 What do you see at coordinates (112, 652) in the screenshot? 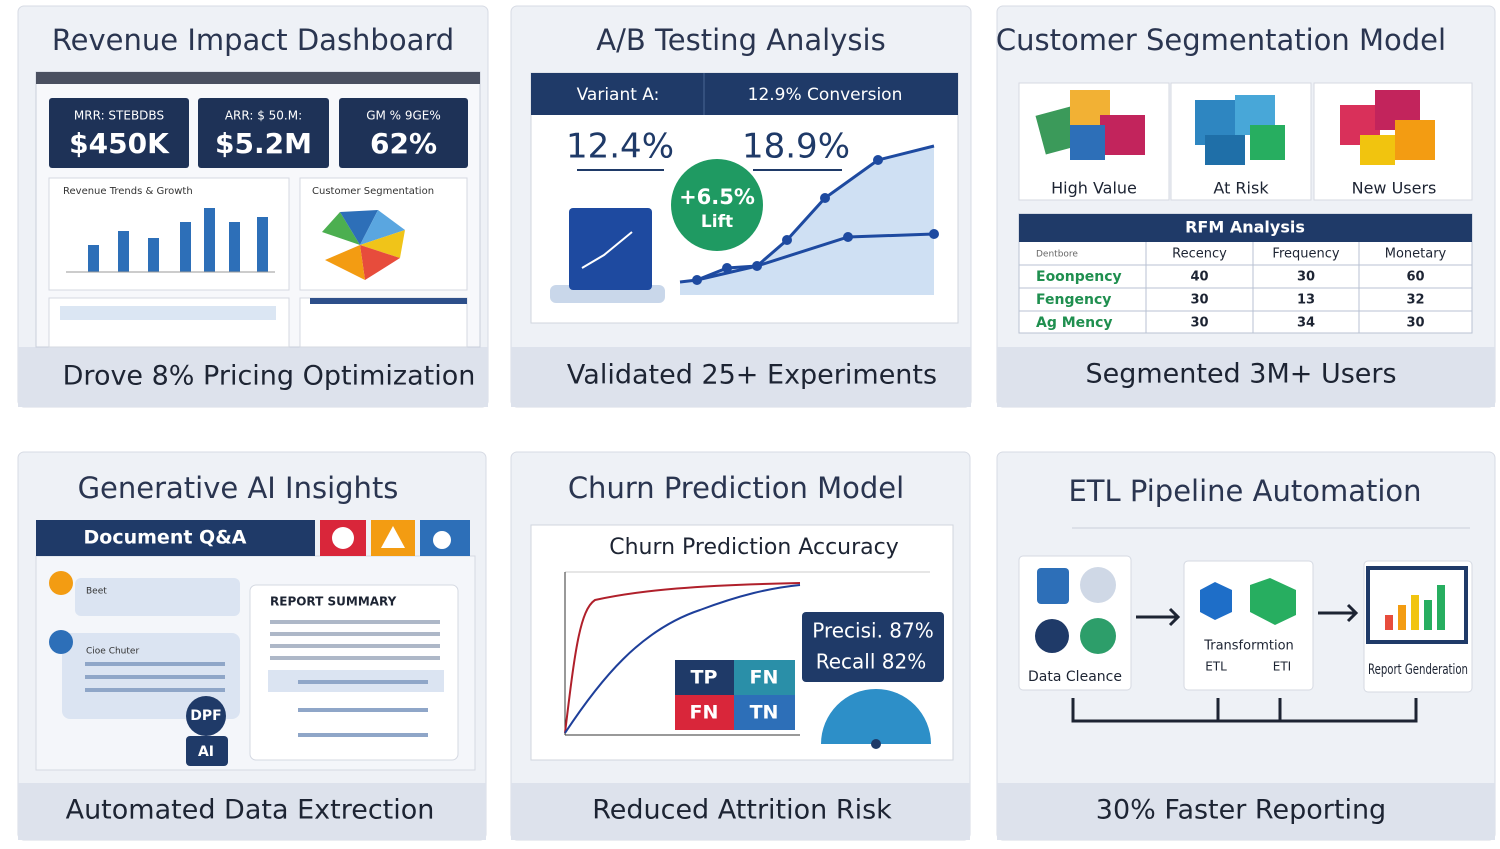
I see `chat-text: Cioe Chuter` at bounding box center [112, 652].